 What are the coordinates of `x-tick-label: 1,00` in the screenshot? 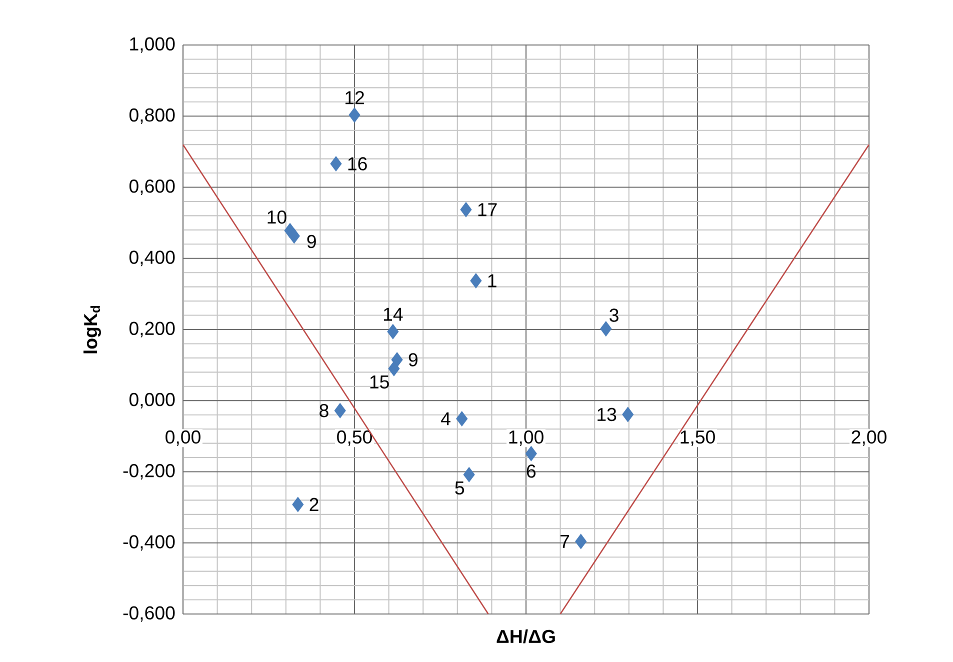 It's located at (526, 438).